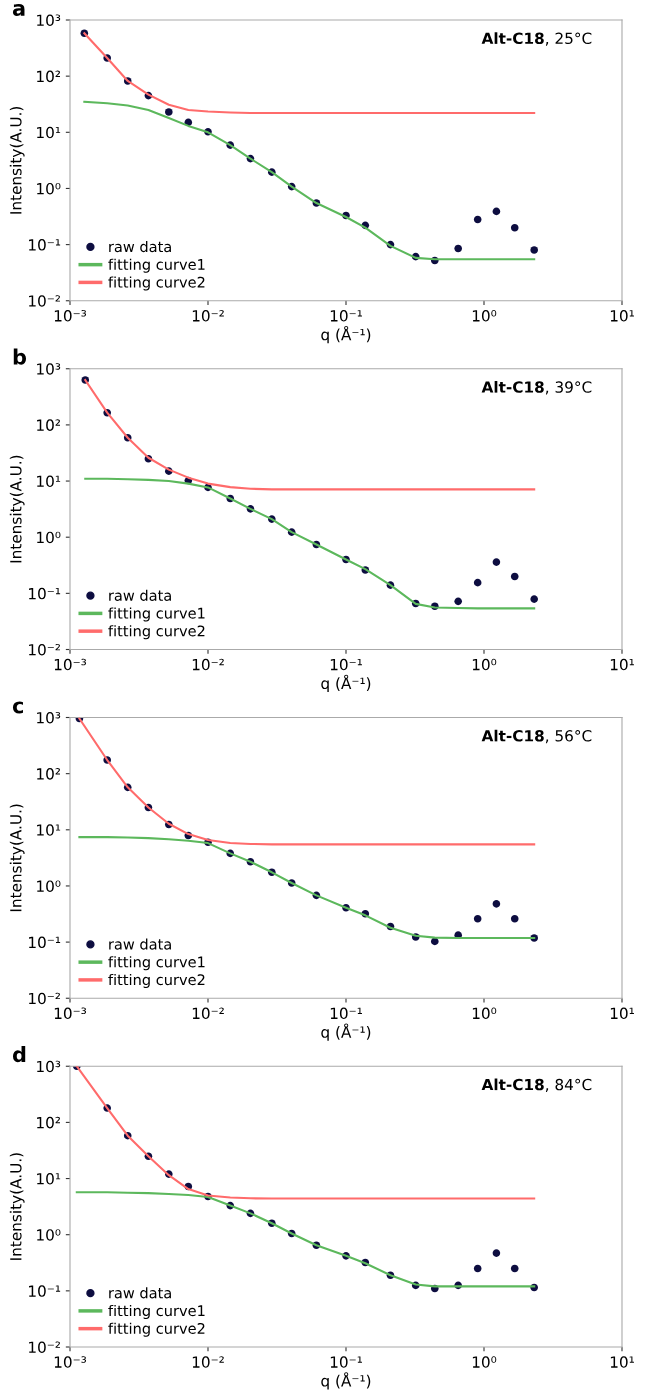  Describe the element at coordinates (17, 707) in the screenshot. I see `chart-title: c` at that location.